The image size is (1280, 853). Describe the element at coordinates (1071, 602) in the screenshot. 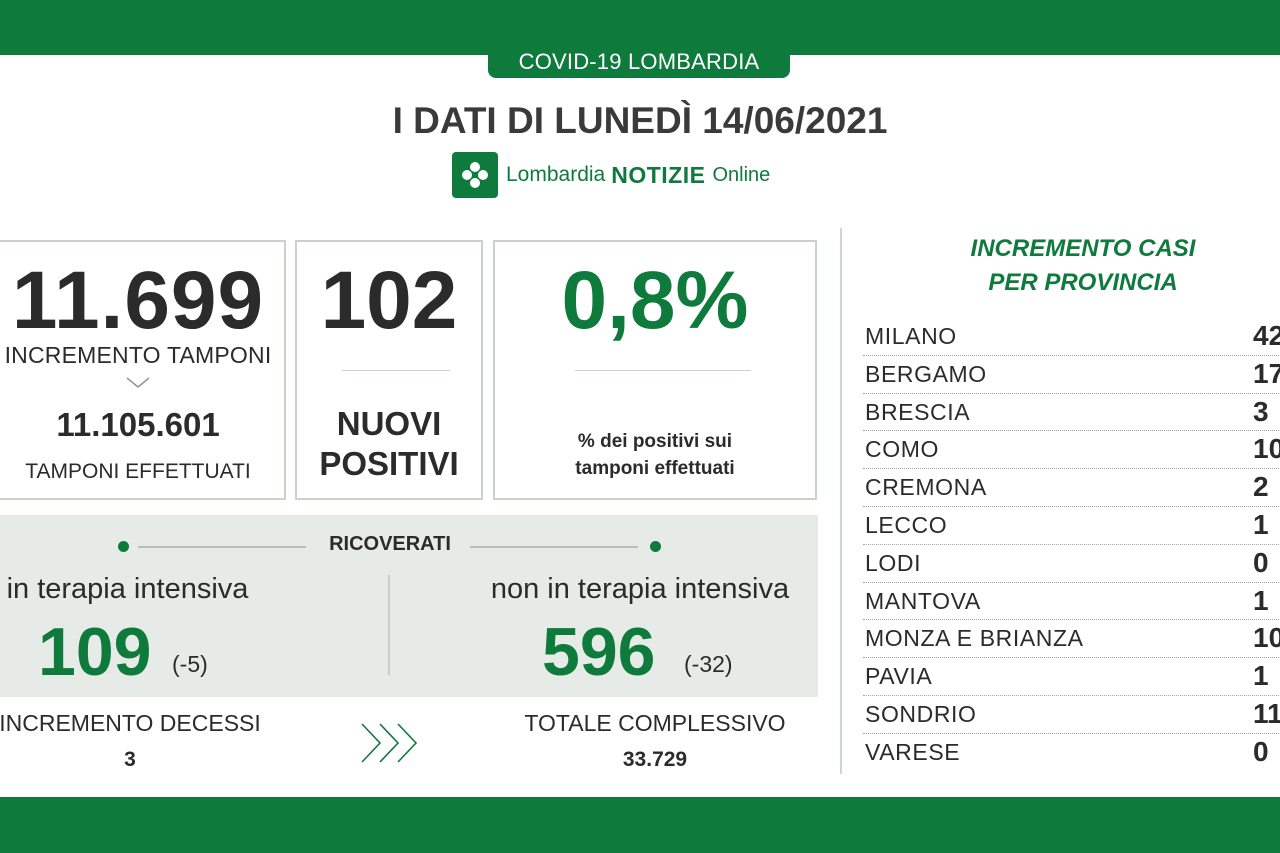

I see `province-row: MANTOVA 1` at that location.